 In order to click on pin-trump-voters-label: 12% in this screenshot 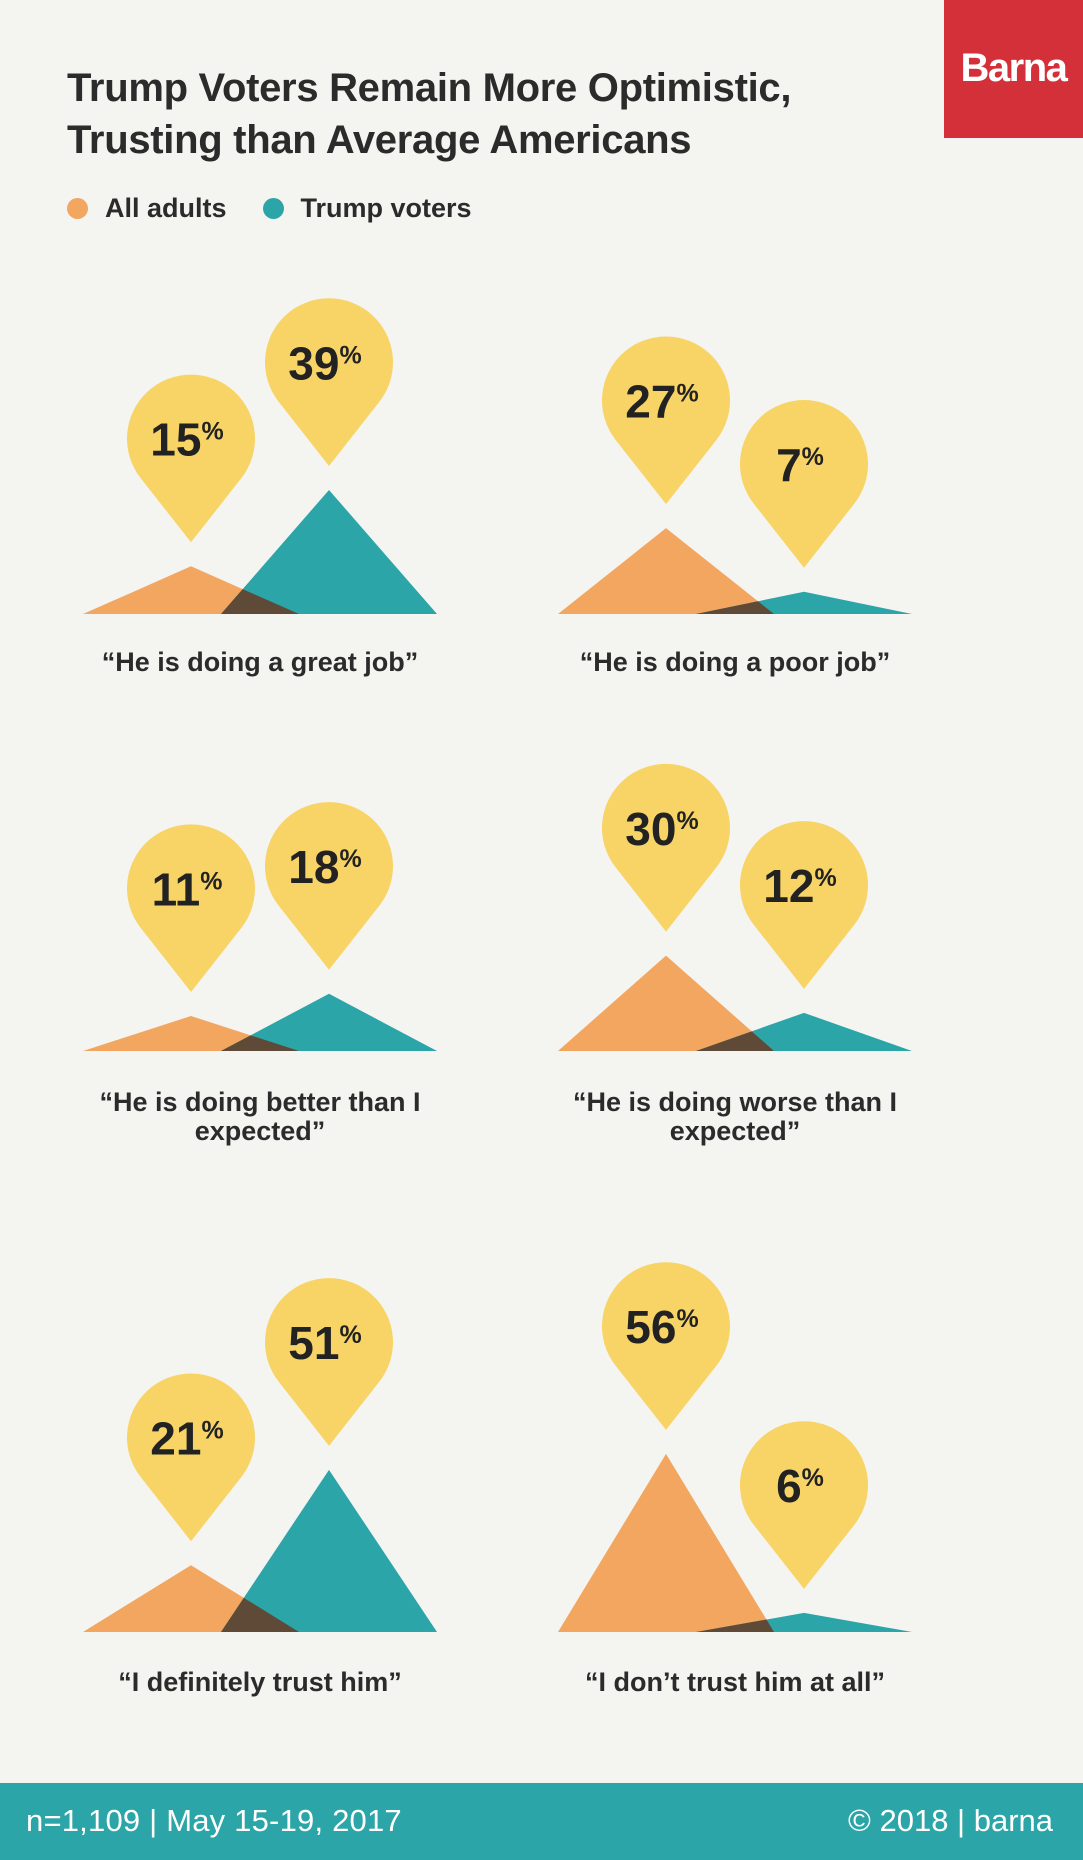, I will do `click(799, 886)`.